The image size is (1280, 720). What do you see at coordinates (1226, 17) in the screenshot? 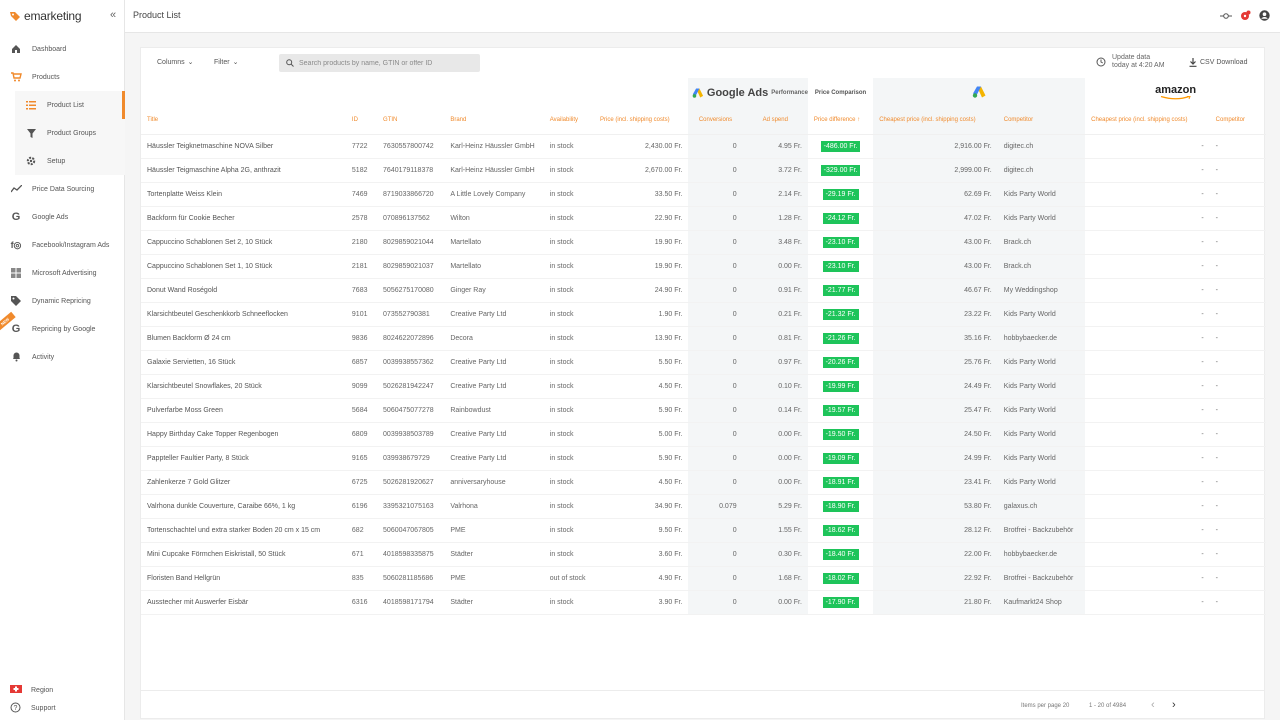
I see `commit-icon` at bounding box center [1226, 17].